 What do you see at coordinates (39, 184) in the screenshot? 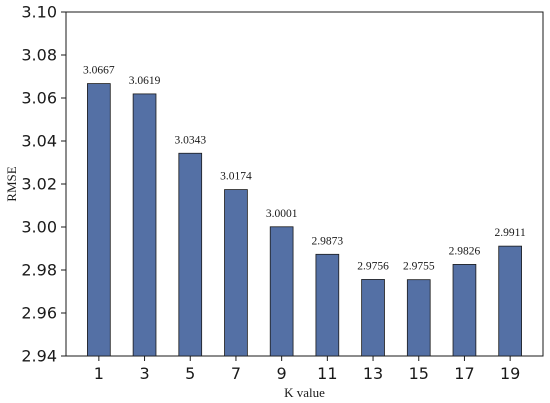
I see `y-tick-label: 3.02` at bounding box center [39, 184].